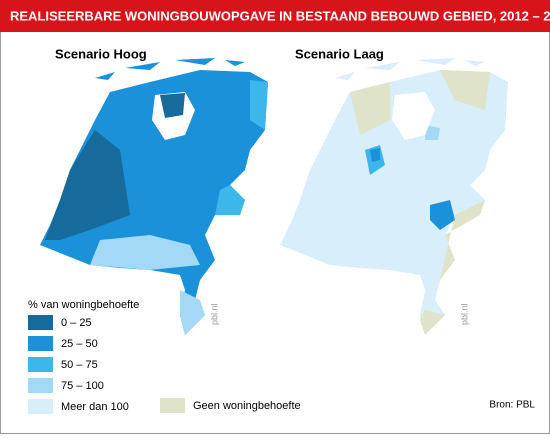 Image resolution: width=550 pixels, height=439 pixels. Describe the element at coordinates (95, 407) in the screenshot. I see `legend-label: Meer dan 100` at that location.